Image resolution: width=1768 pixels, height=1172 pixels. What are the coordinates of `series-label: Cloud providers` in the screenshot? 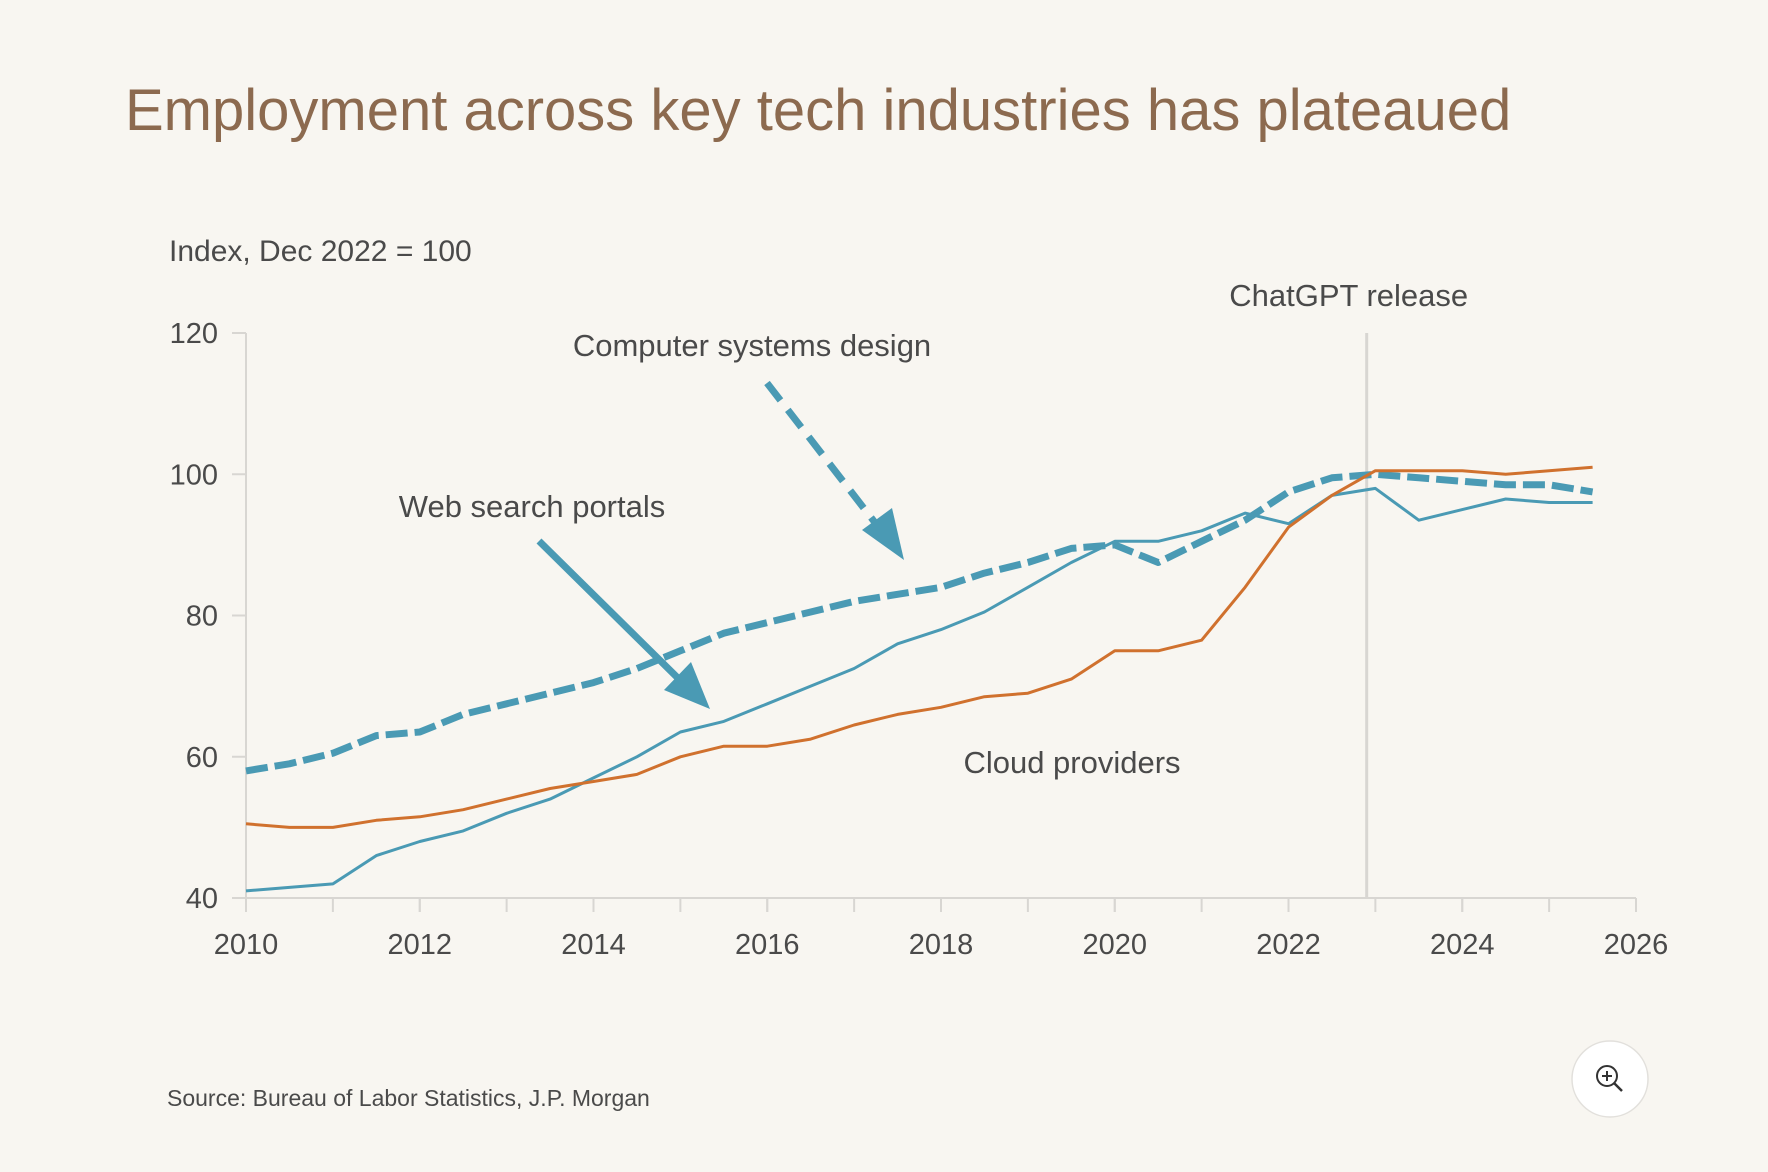 It's located at (1071, 762).